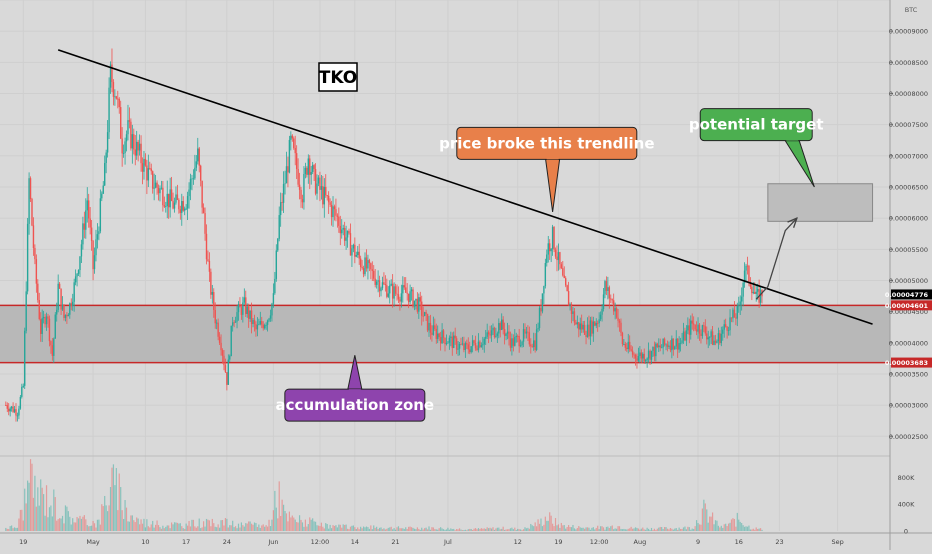  I want to click on price-tick-label: 0.00003500, so click(908, 374).